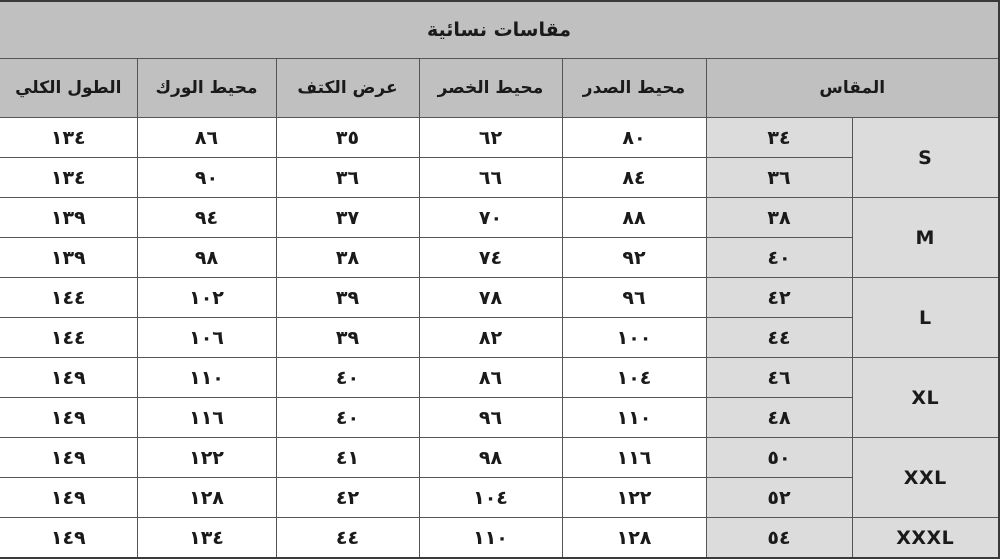  What do you see at coordinates (925, 317) in the screenshot?
I see `size-letter-cell: L` at bounding box center [925, 317].